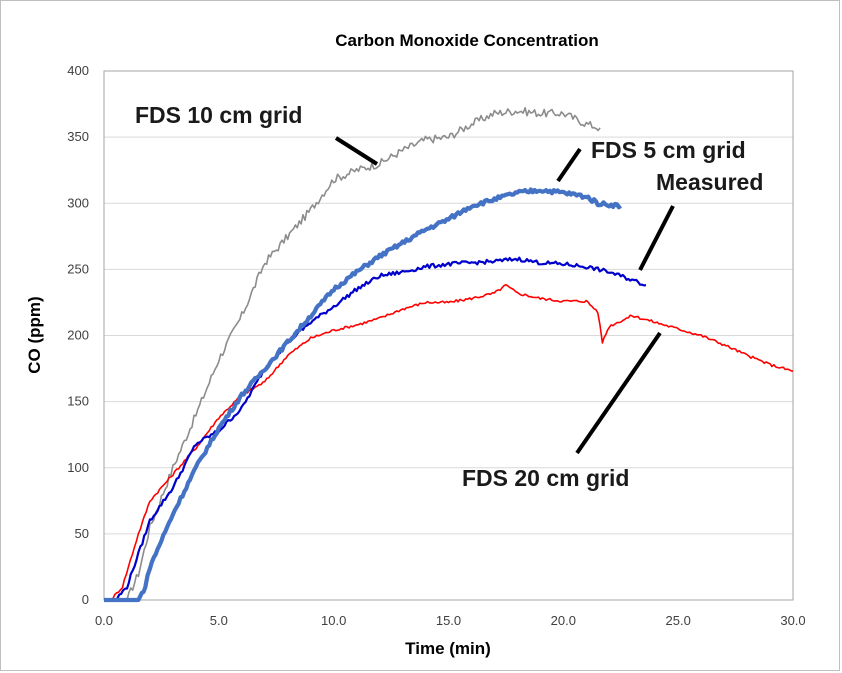 The height and width of the screenshot is (673, 842). Describe the element at coordinates (678, 620) in the screenshot. I see `x-tick-label: 25.0` at that location.